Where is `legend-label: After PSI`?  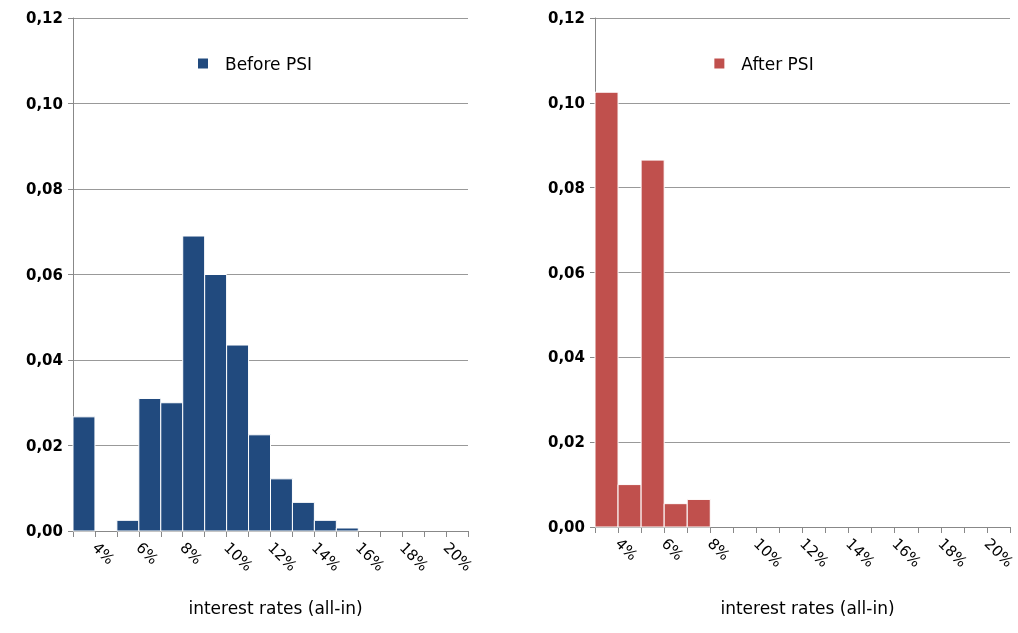 legend-label: After PSI is located at coordinates (777, 63).